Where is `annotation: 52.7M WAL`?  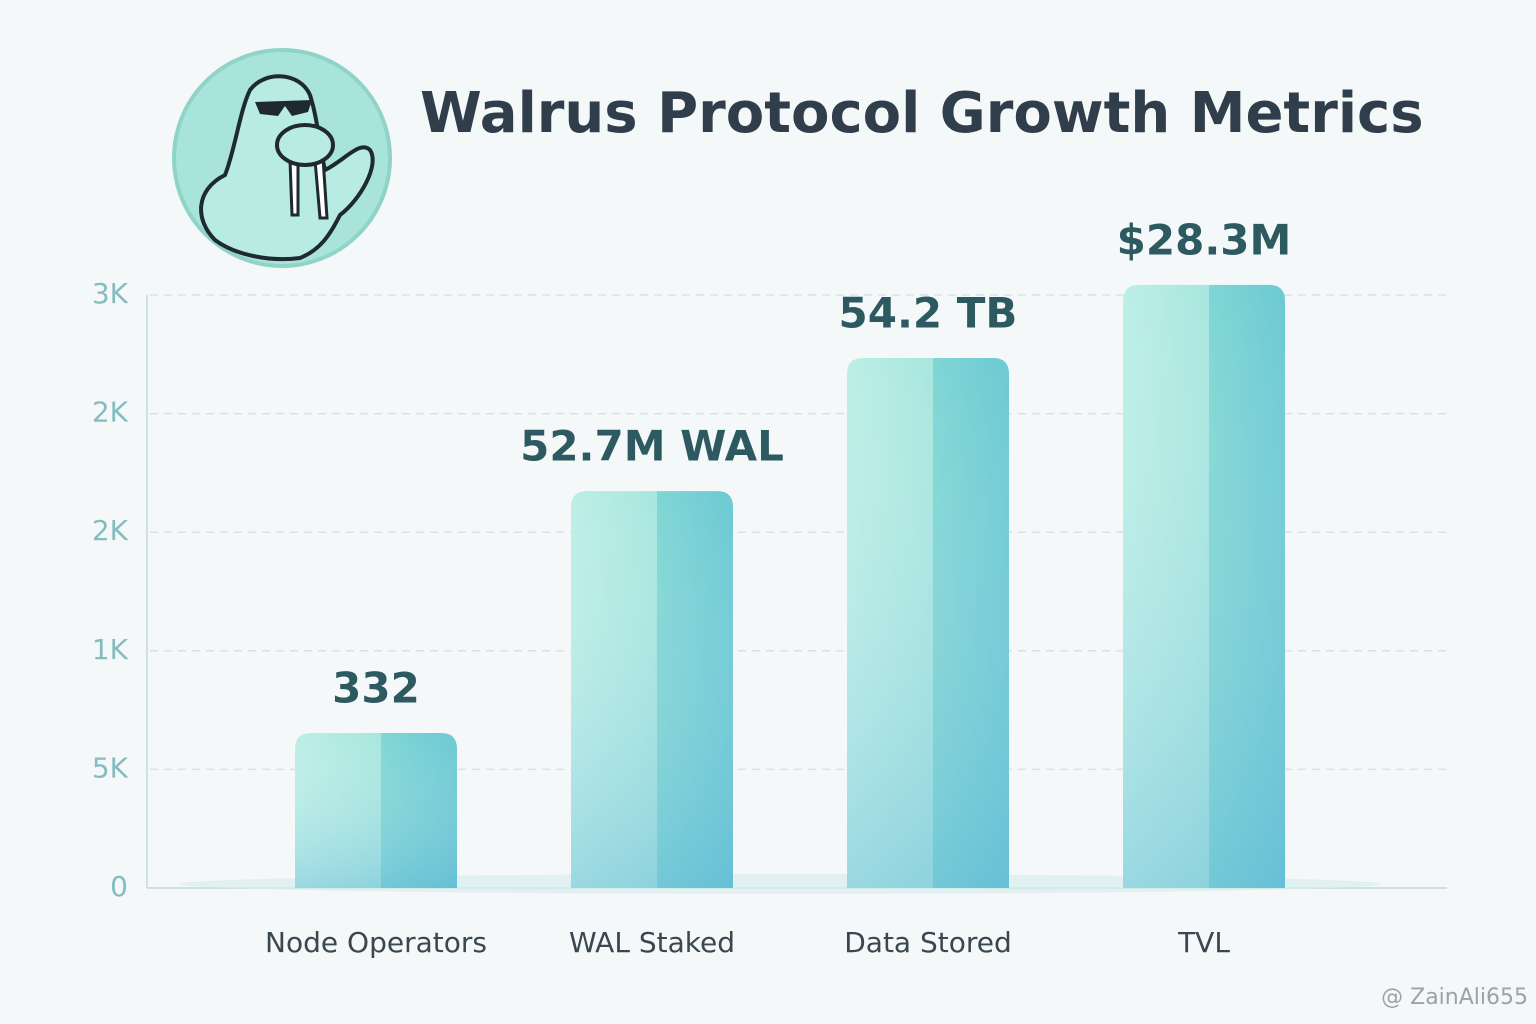
annotation: 52.7M WAL is located at coordinates (652, 446).